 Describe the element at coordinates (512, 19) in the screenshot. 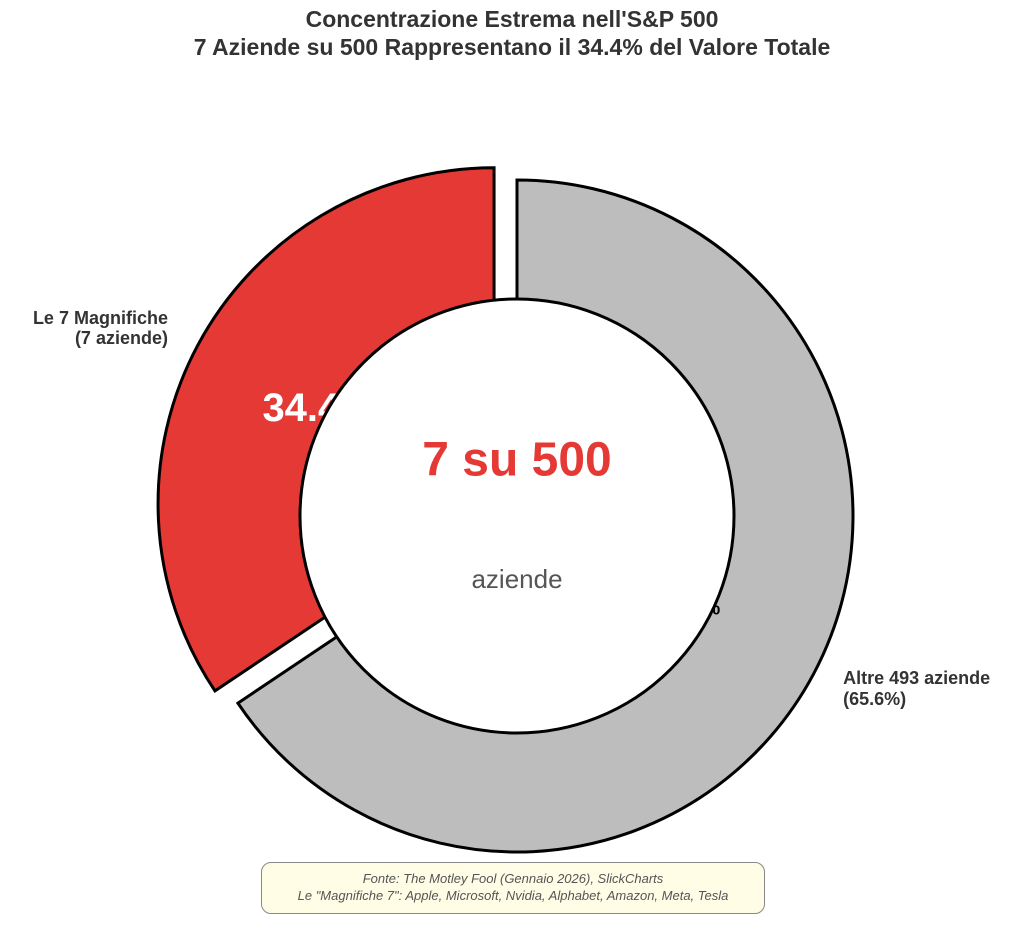

I see `chart-title: Concentrazione Estrema nell'S&P 500` at that location.